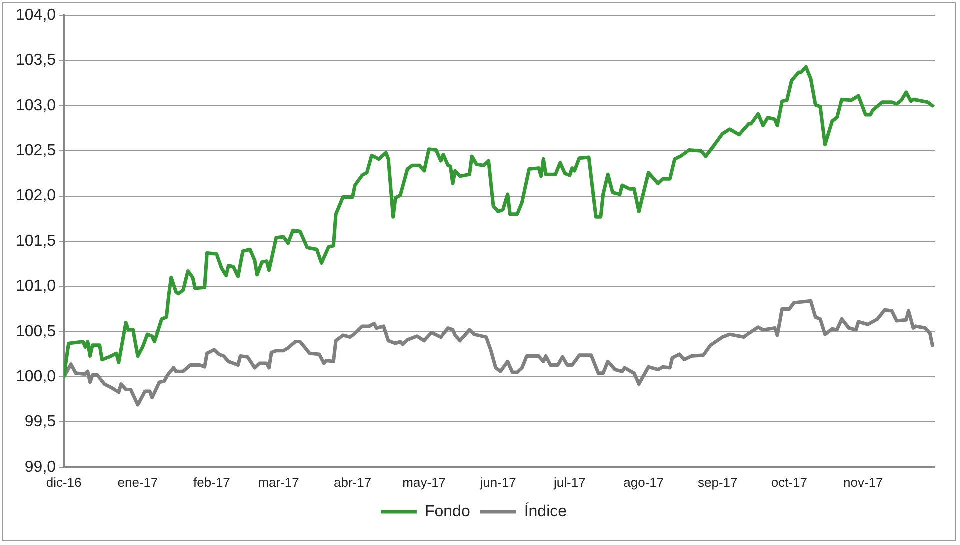  I want to click on x-tick-label: nov-17, so click(864, 482).